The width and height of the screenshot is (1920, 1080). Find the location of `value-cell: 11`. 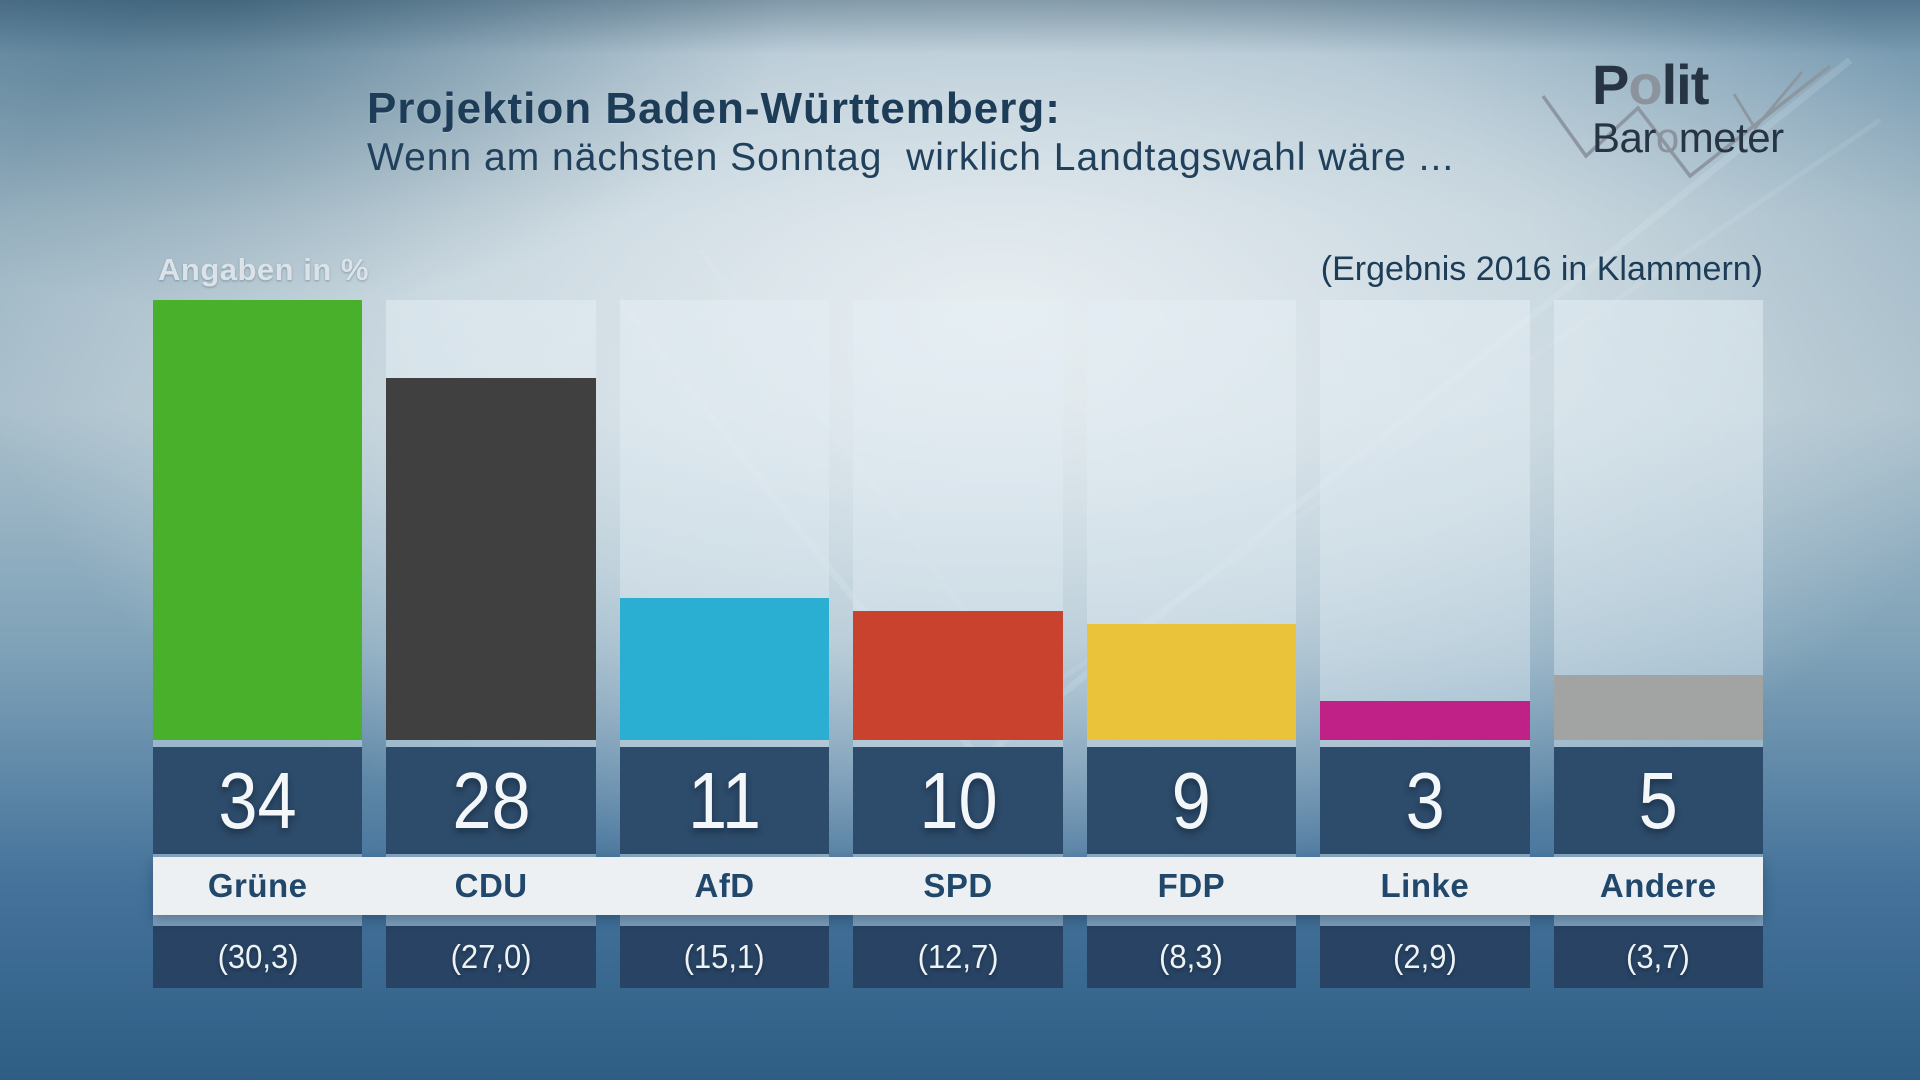

value-cell: 11 is located at coordinates (724, 800).